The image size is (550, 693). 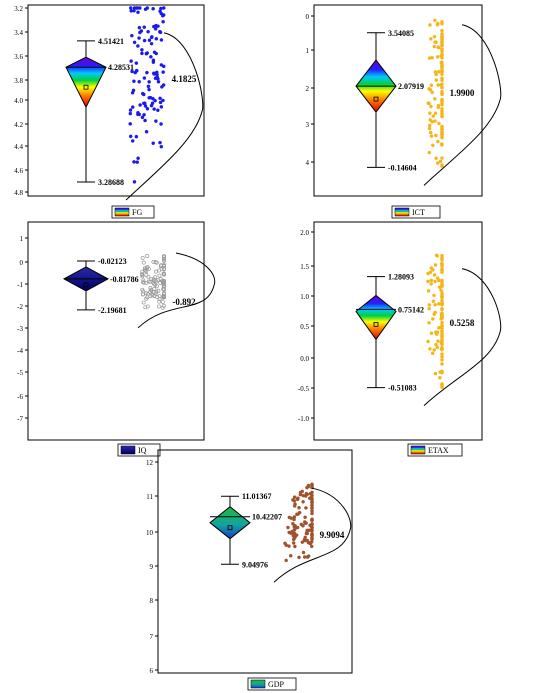 What do you see at coordinates (184, 79) in the screenshot?
I see `mean-value-label: 4.1825` at bounding box center [184, 79].